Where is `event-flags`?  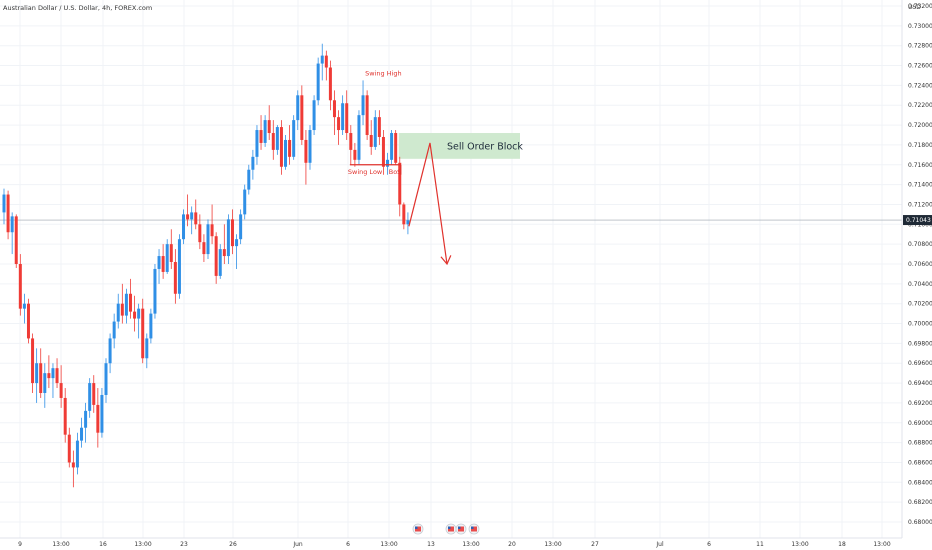
event-flags is located at coordinates (446, 529).